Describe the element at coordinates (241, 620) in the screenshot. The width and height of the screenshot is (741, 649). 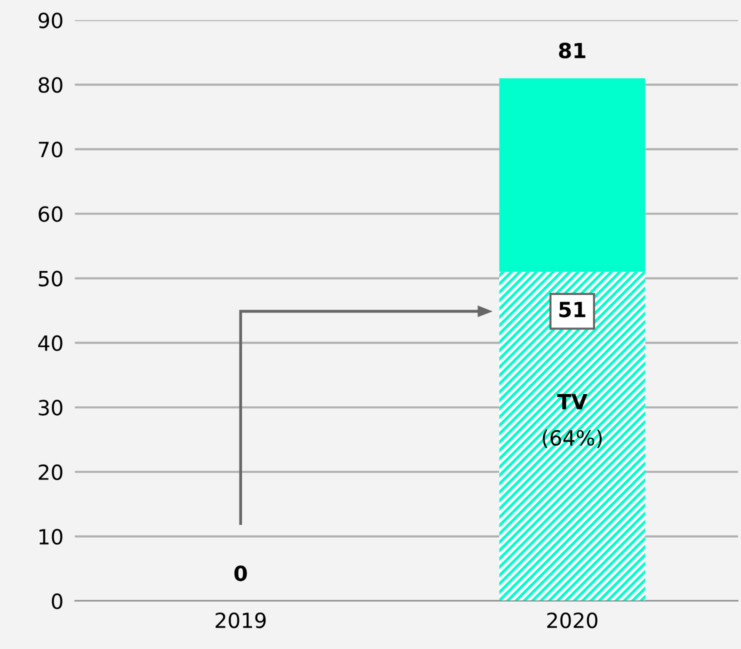
I see `x-tick-label: 2019` at that location.